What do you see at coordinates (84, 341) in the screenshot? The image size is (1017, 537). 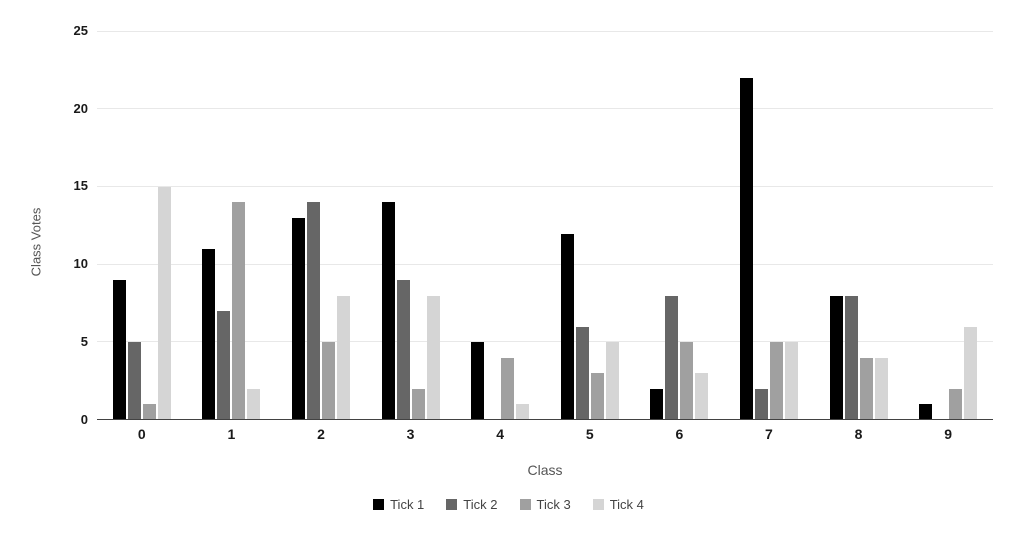 I see `y-tick-label-5: 5` at bounding box center [84, 341].